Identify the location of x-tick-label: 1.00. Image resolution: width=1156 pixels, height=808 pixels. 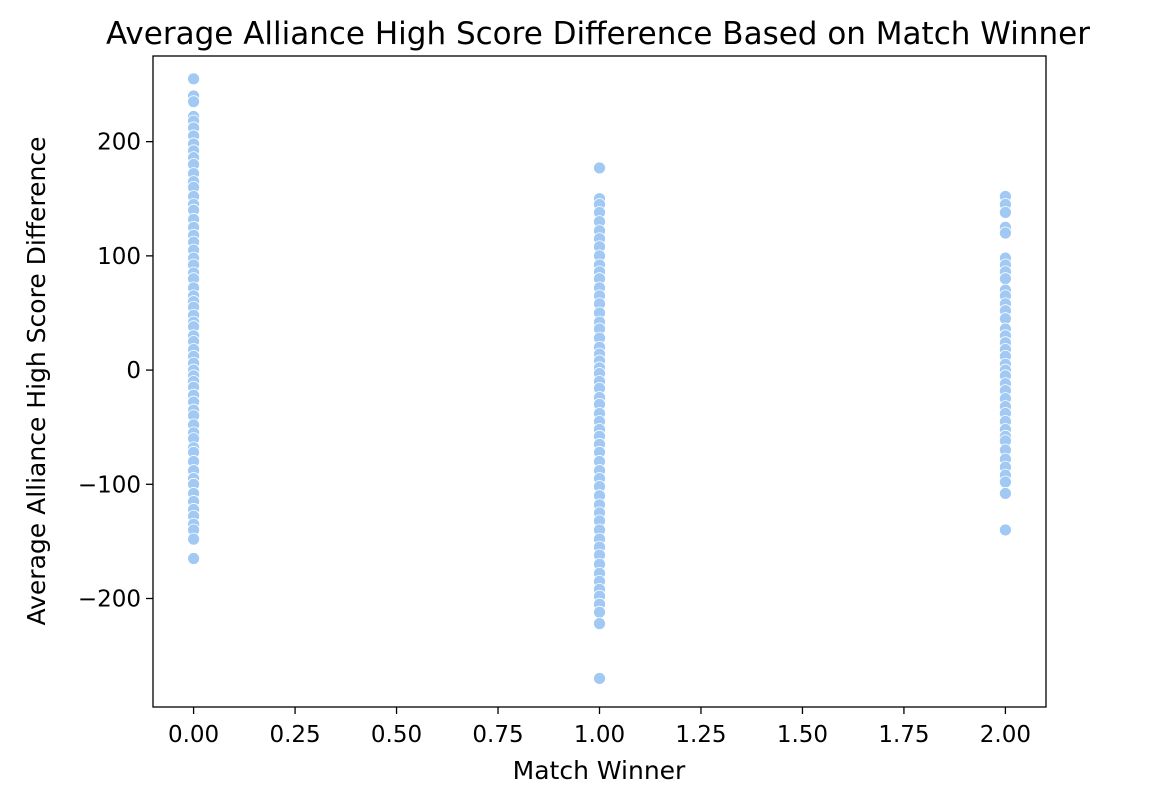
(599, 735).